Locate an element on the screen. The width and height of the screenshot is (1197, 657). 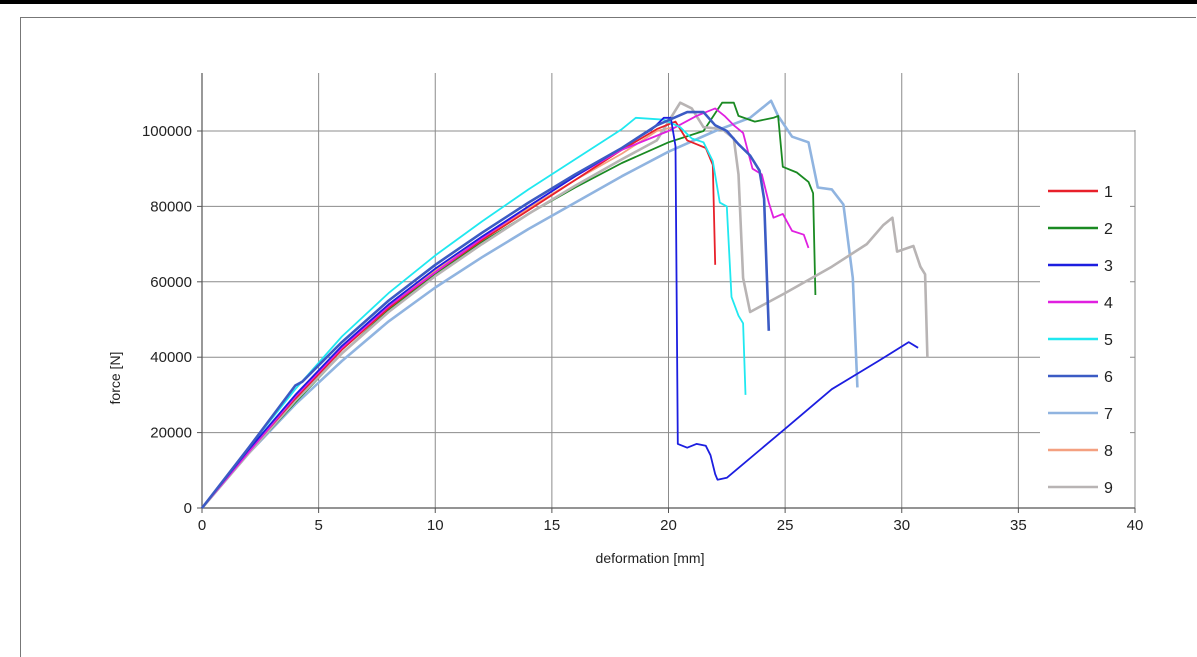
legend: 1 2 3 4 5 6 7 8 9 is located at coordinates (1085, 337).